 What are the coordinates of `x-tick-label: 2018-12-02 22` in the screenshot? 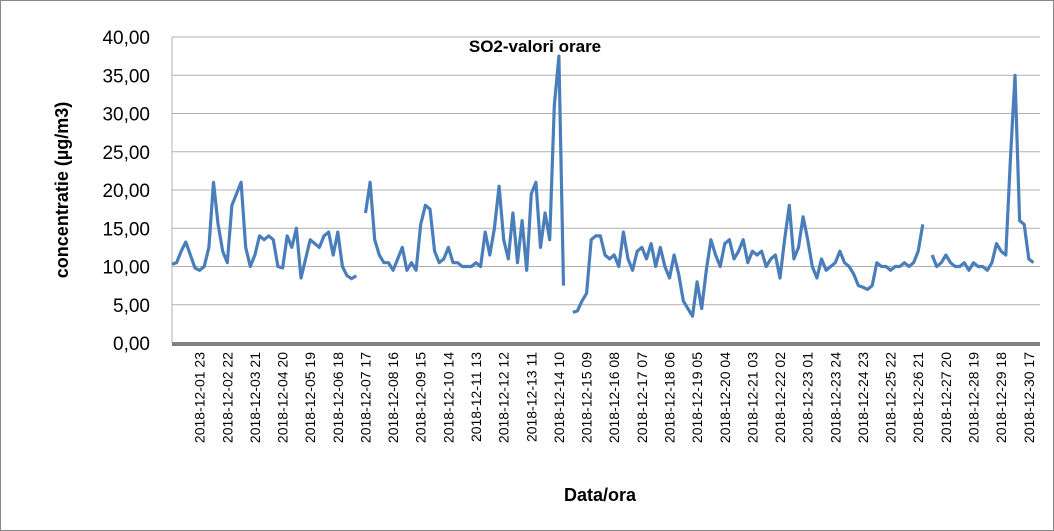 It's located at (227, 397).